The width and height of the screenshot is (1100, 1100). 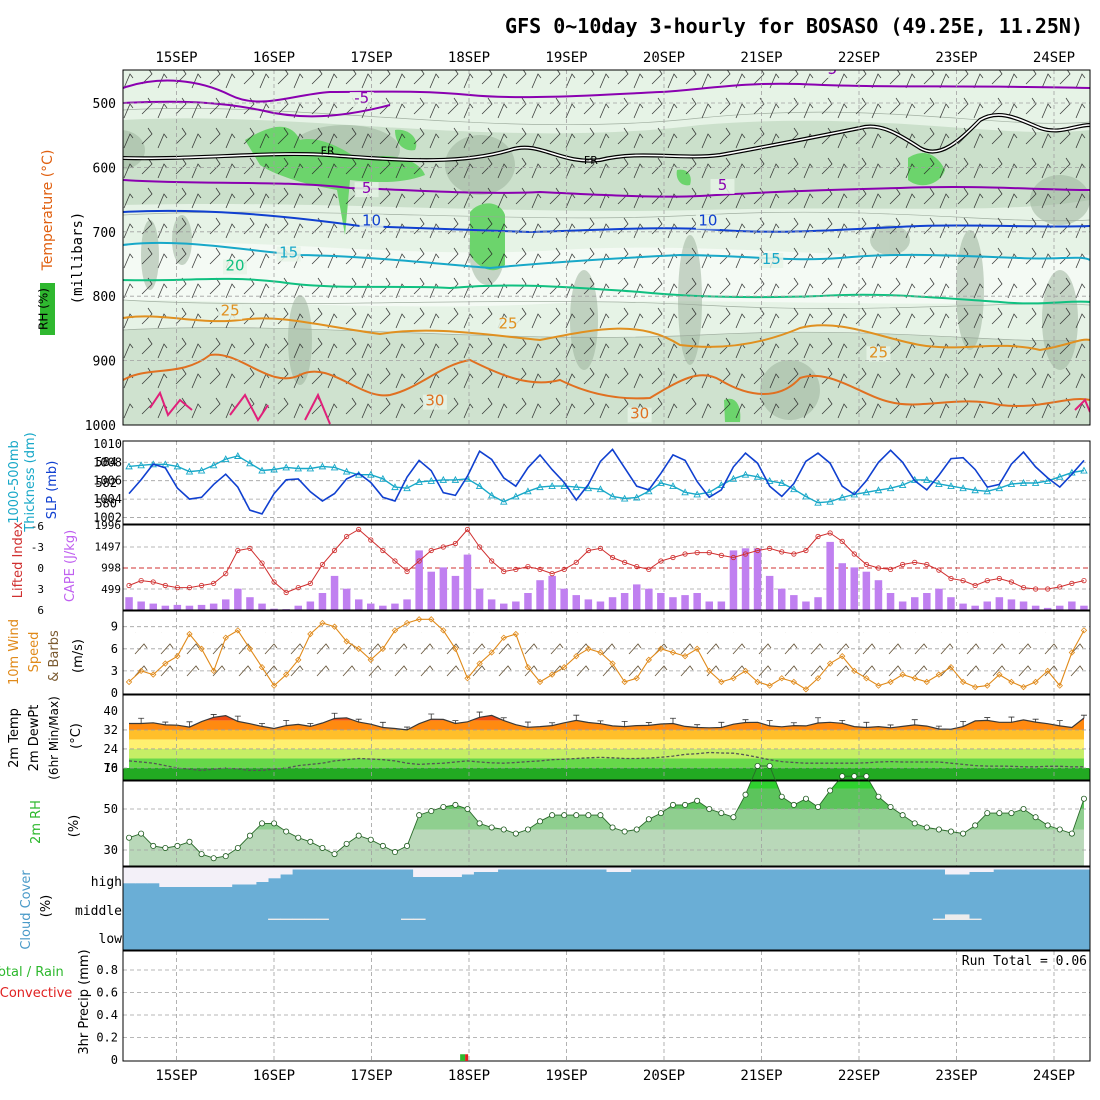 I want to click on axis-title-speed: Speed, so click(x=34, y=652).